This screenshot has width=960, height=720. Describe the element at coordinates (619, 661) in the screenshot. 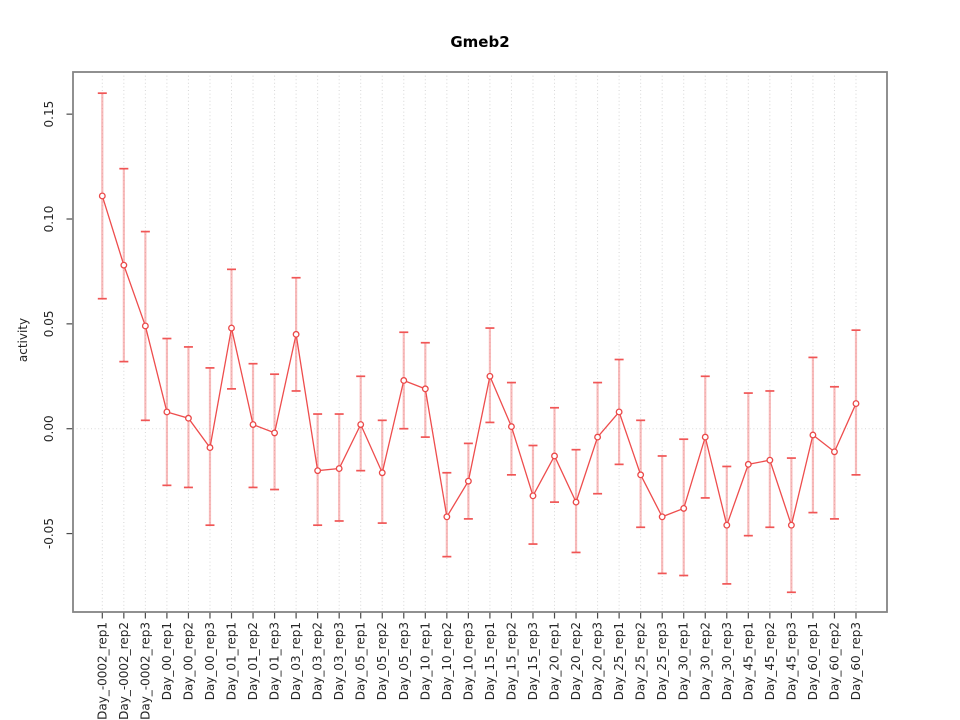

I see `x-tick-label: Day_25_rep1` at that location.